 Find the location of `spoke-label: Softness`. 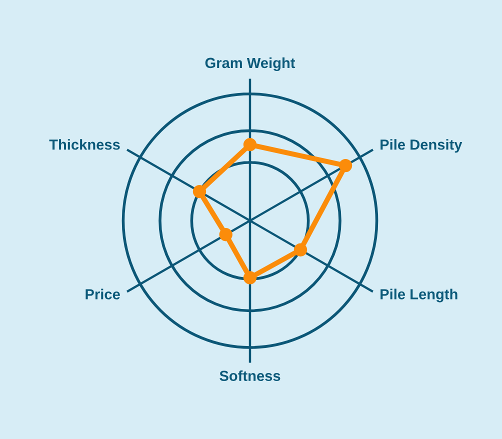

spoke-label: Softness is located at coordinates (250, 376).